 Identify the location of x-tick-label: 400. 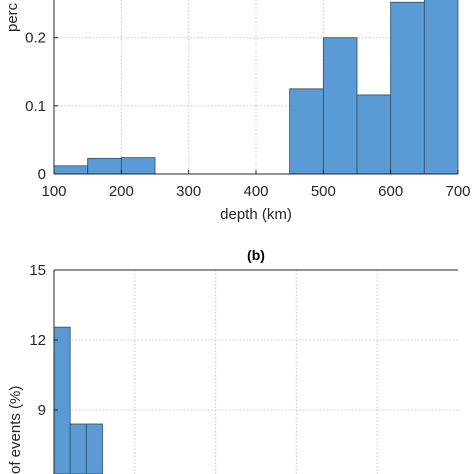
(255, 191).